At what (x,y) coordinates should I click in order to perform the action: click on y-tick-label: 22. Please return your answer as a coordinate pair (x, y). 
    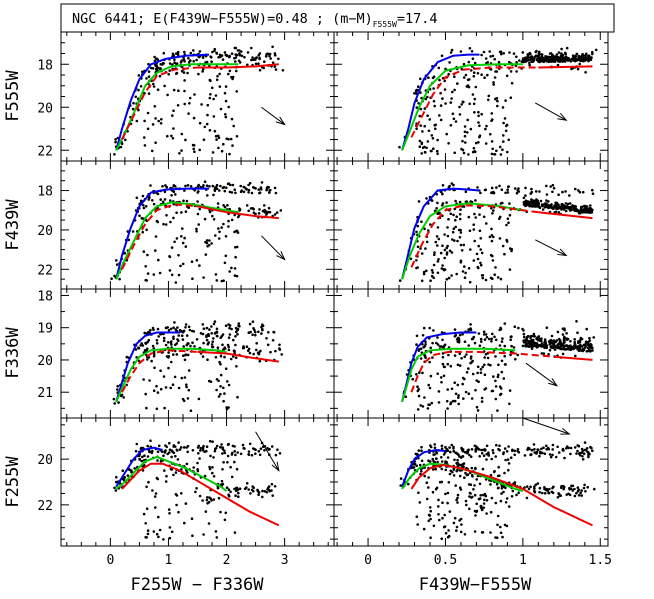
    Looking at the image, I should click on (45, 151).